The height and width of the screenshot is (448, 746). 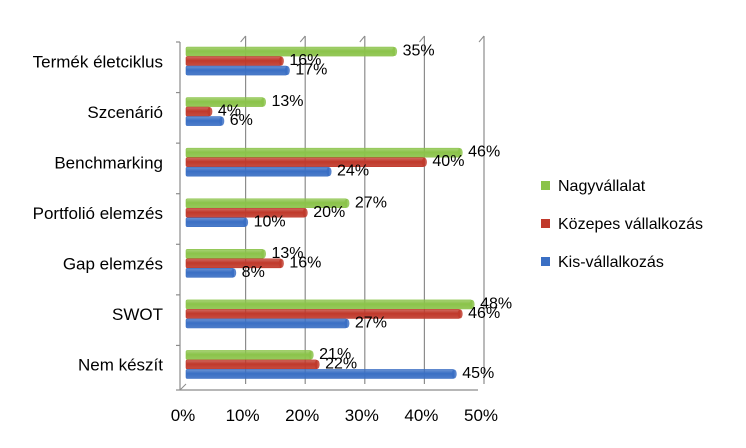 What do you see at coordinates (137, 314) in the screenshot?
I see `category-label: SWOT` at bounding box center [137, 314].